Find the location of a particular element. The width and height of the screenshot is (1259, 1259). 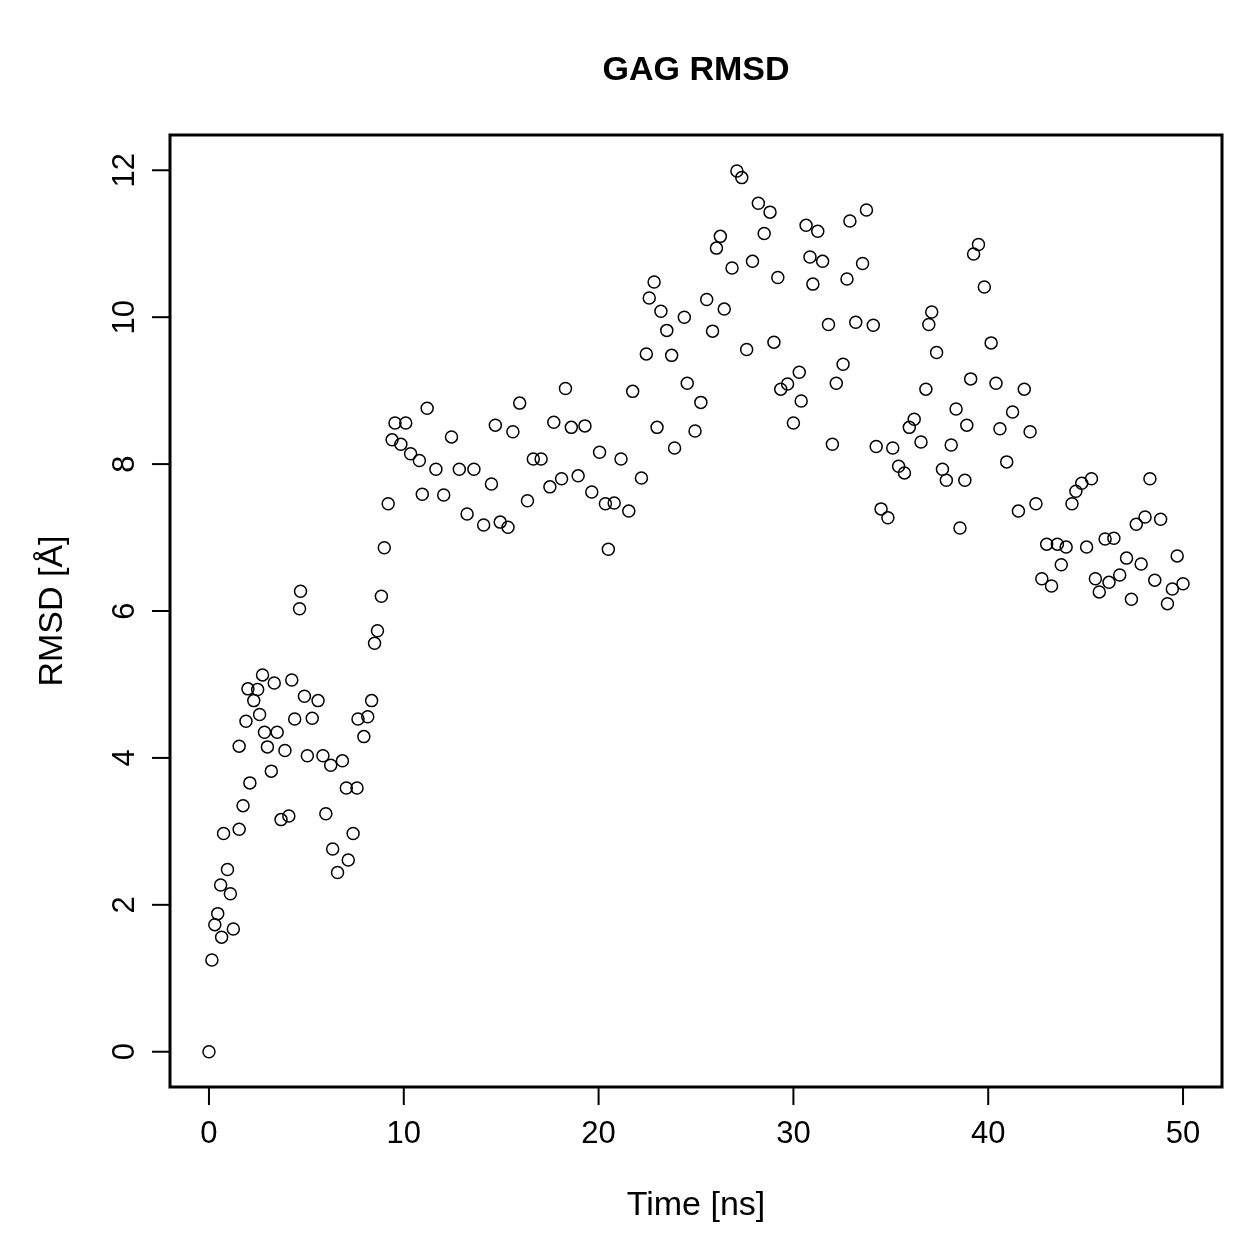

x-tick-label: 50 is located at coordinates (1183, 1132).